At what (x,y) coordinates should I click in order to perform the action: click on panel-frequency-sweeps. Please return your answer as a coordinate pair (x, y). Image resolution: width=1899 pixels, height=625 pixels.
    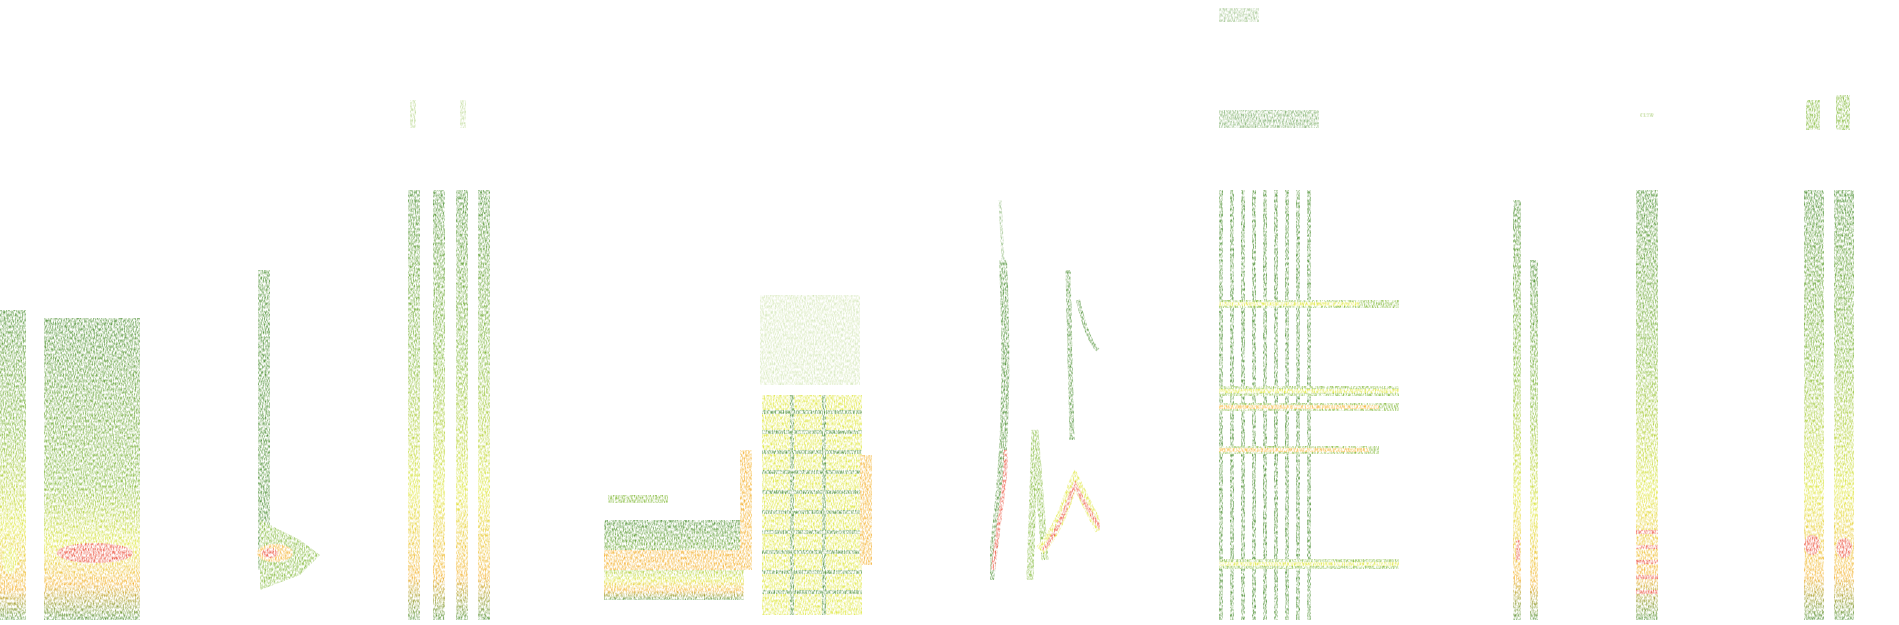
    Looking at the image, I should click on (1045, 390).